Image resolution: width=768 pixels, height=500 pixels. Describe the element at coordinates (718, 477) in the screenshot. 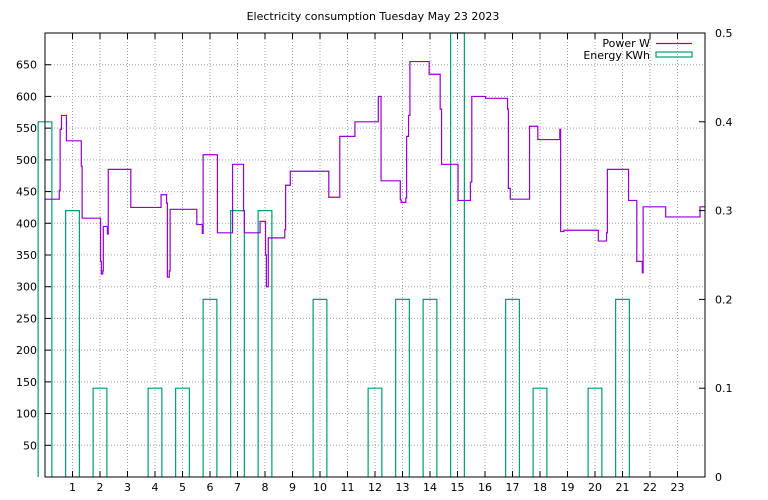

I see `y-tick-label-right: 0` at that location.